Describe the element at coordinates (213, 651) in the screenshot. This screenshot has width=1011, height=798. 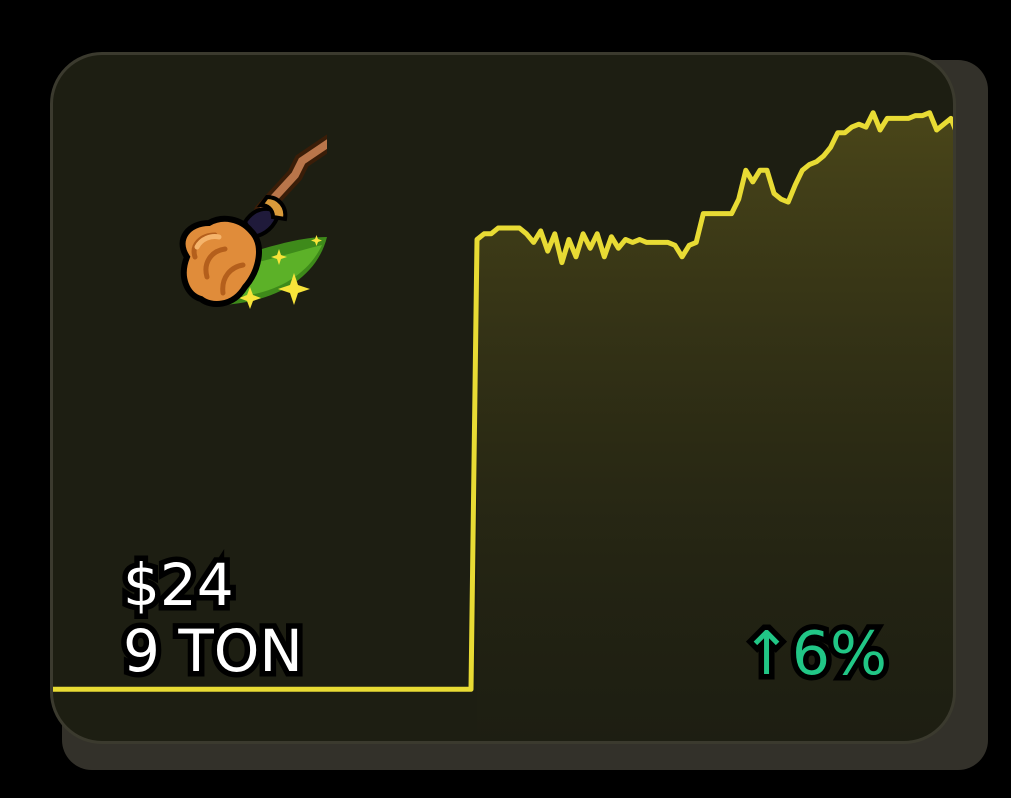
I see `price-ton: 9 TON` at that location.